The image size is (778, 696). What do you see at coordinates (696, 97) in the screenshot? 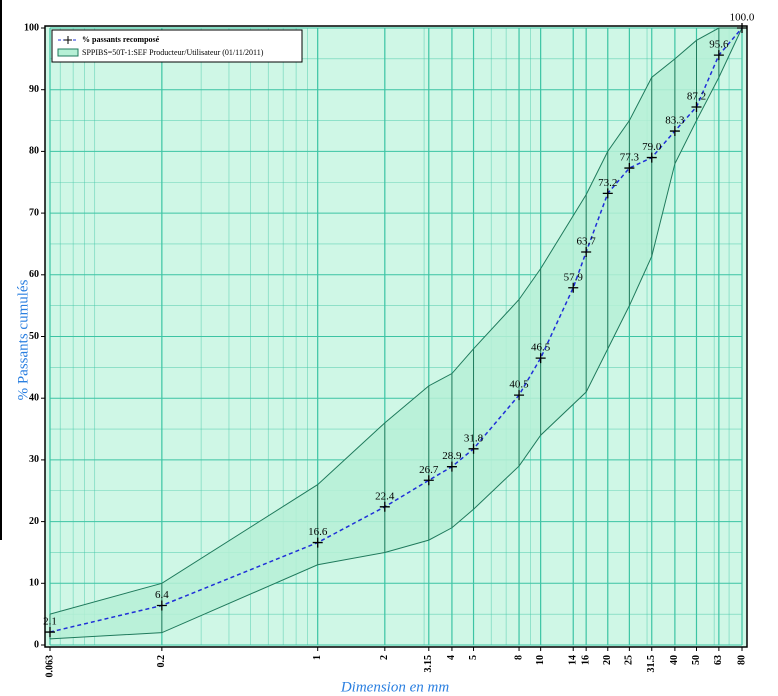
I see `value-label: 87.2` at bounding box center [696, 97].